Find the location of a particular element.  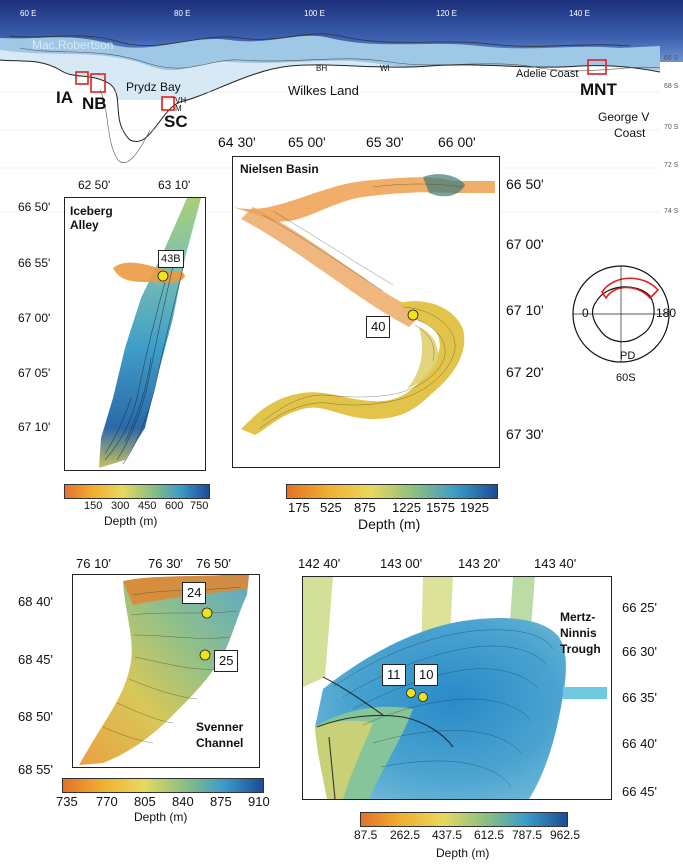

label-bh: BH is located at coordinates (322, 68).